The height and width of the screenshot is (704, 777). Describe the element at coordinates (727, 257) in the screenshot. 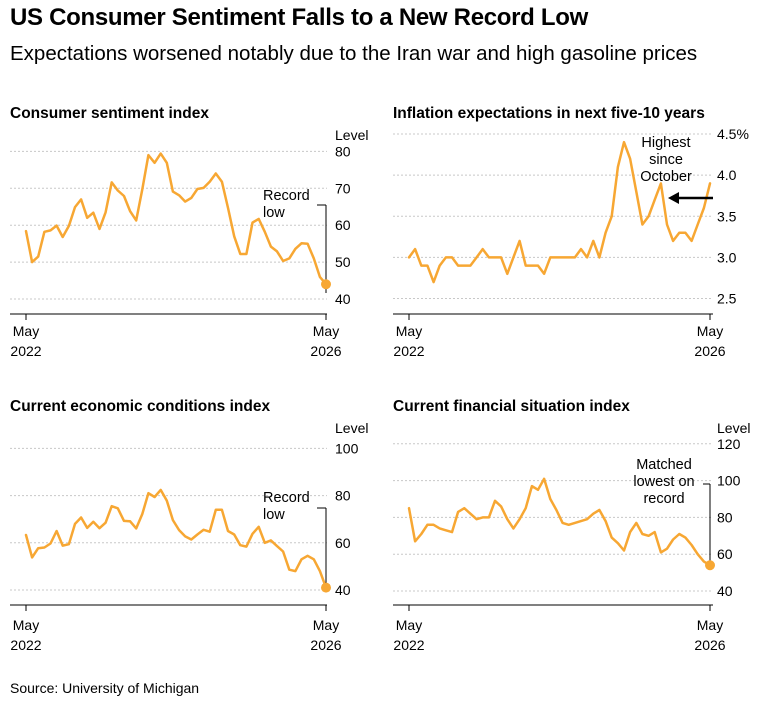

I see `y-tick-label: 3.0` at that location.